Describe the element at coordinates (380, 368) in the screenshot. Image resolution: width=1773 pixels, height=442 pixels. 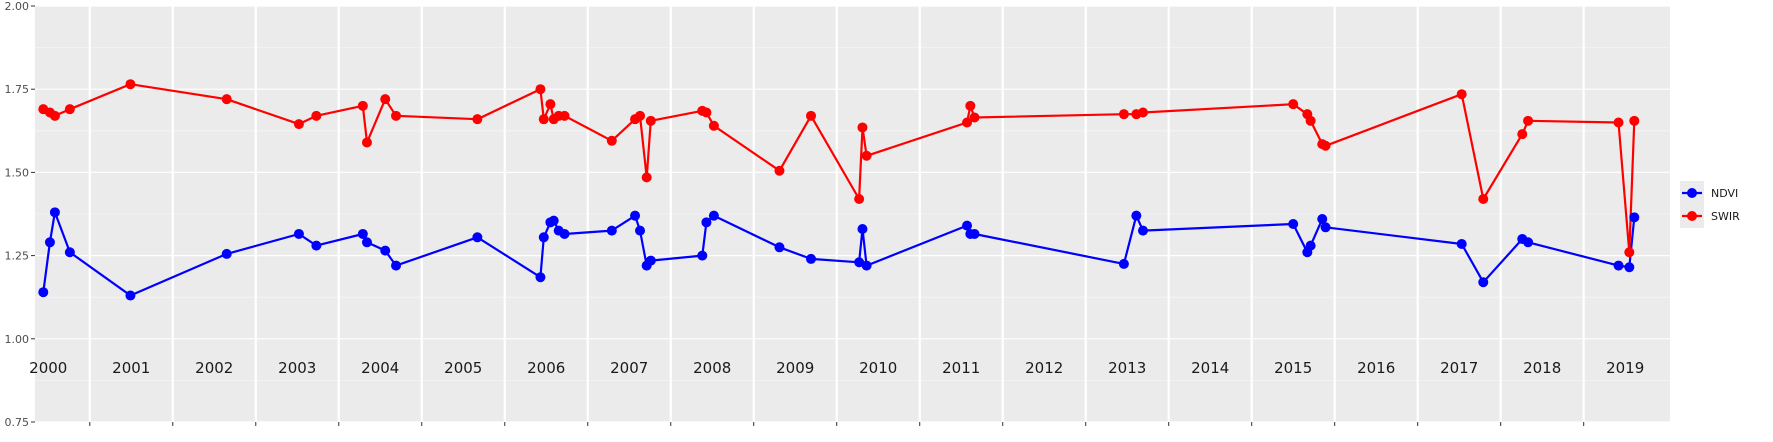
I see `year-label: 2004` at that location.